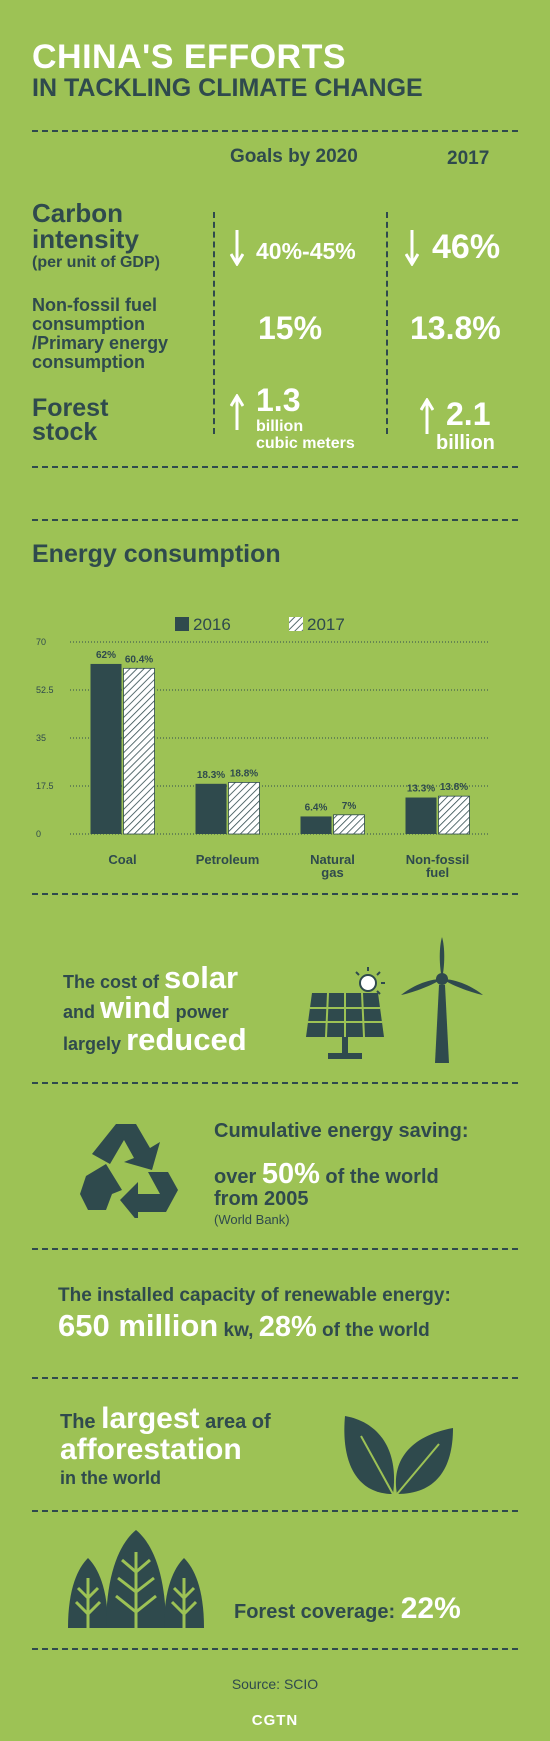  Describe the element at coordinates (332, 859) in the screenshot. I see `x-category-label: Natural` at that location.